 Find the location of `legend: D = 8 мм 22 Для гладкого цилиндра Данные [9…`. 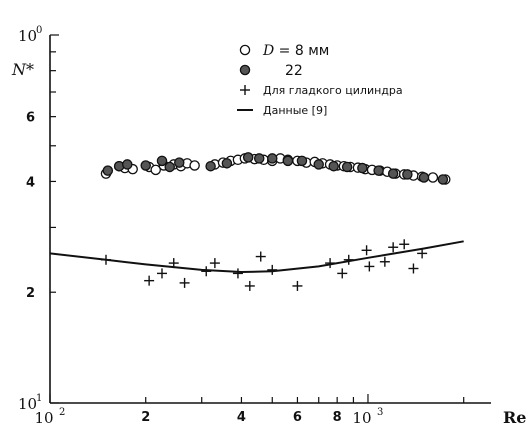

legend: D = 8 мм 22 Для гладкого цилиндра Данные [9… is located at coordinates (320, 80).